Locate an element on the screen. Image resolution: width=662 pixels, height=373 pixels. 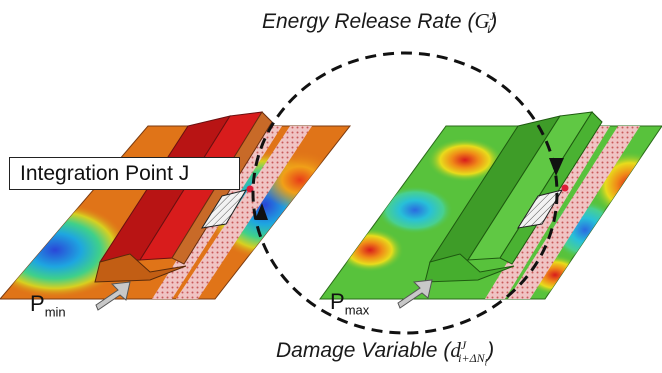
load-arrow-min is located at coordinates (113, 296).